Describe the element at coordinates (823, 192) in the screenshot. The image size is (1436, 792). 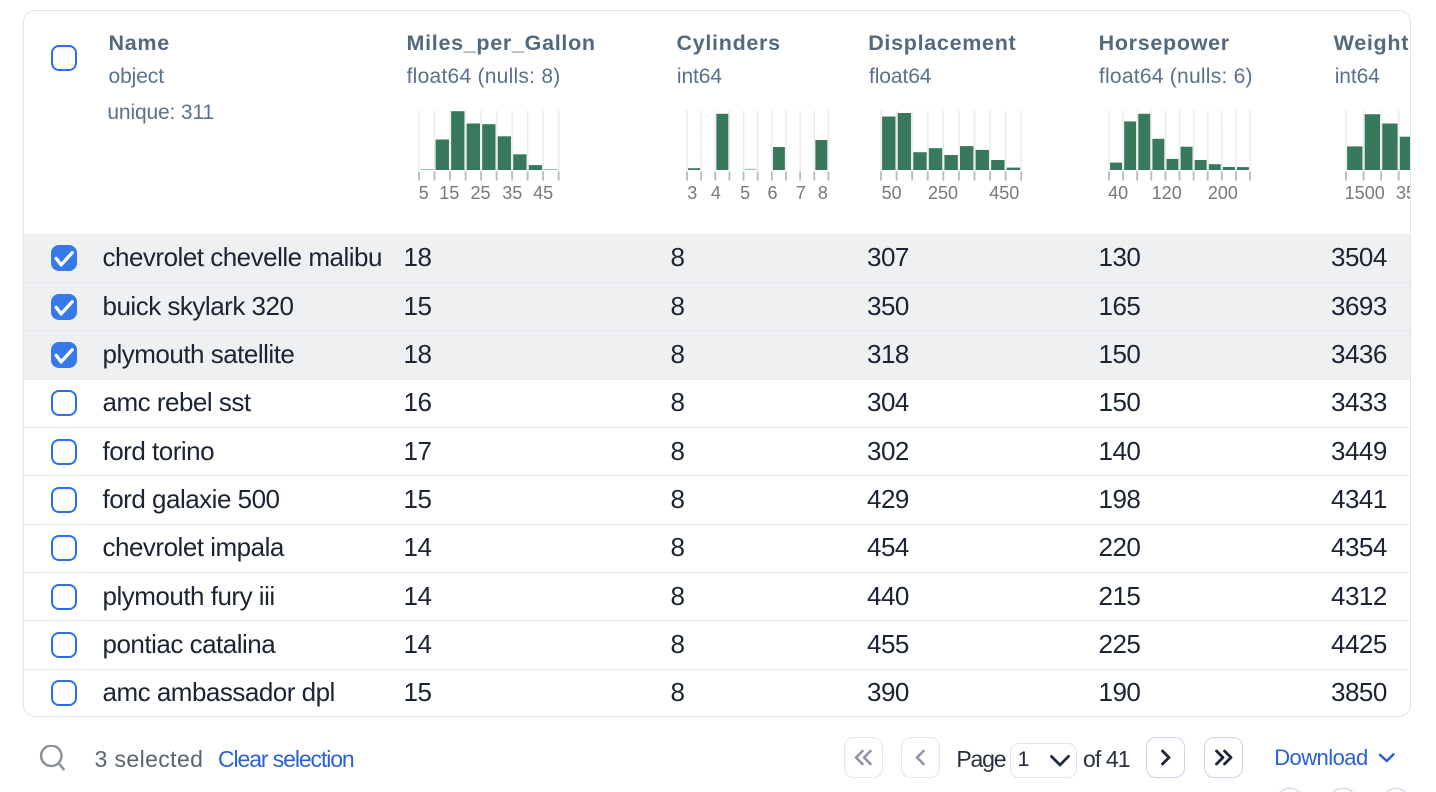
I see `svg-text: 8` at that location.